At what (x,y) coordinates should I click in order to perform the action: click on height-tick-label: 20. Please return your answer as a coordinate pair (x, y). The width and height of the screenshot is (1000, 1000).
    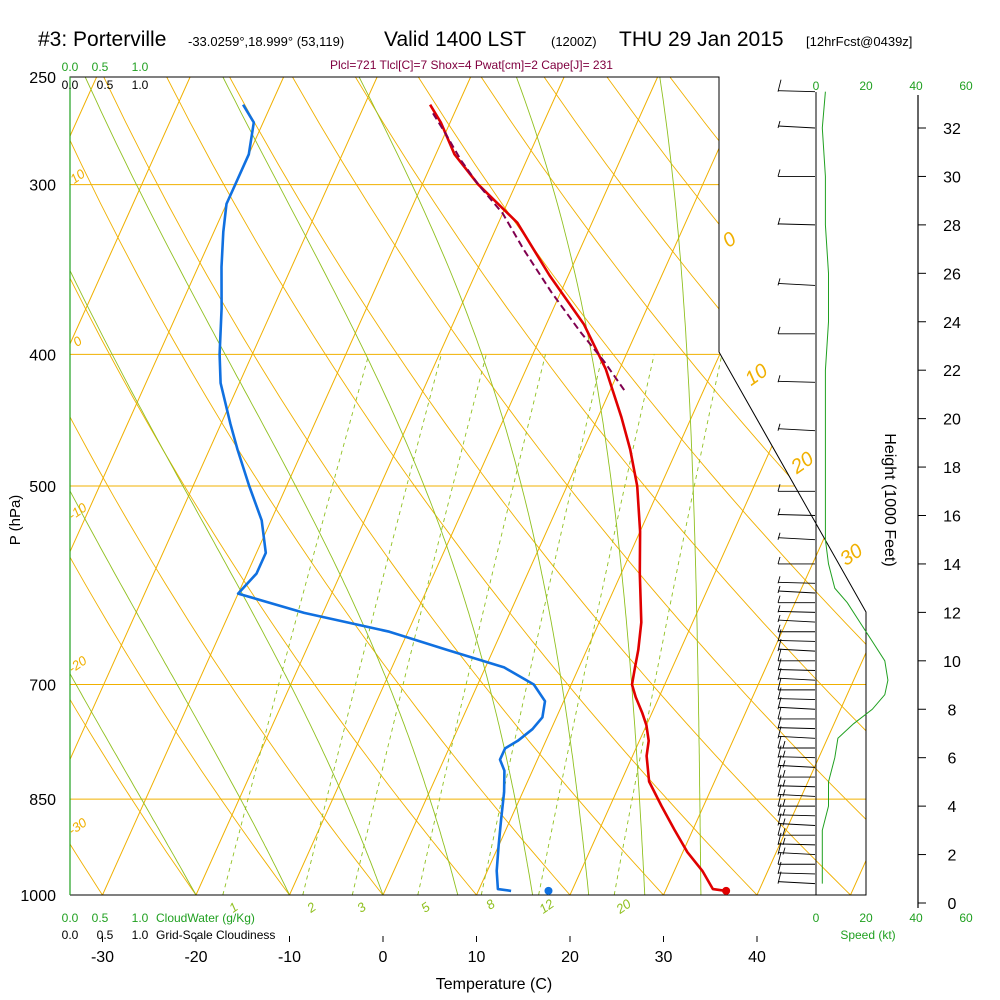
    Looking at the image, I should click on (952, 420).